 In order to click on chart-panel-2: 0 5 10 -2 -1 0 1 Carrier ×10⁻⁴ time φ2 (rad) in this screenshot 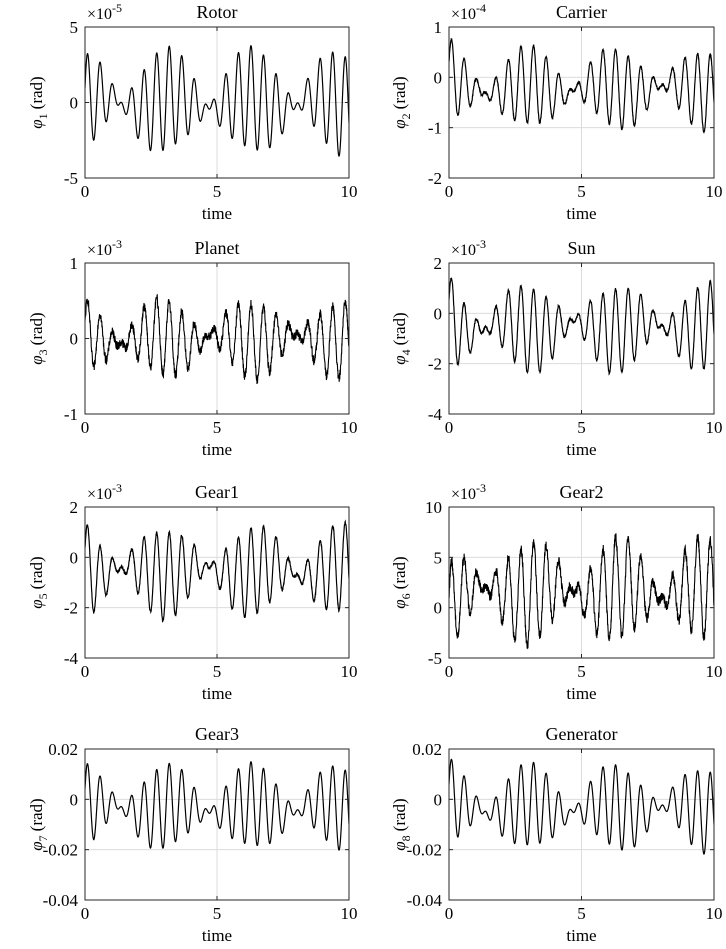, I will do `click(556, 112)`.